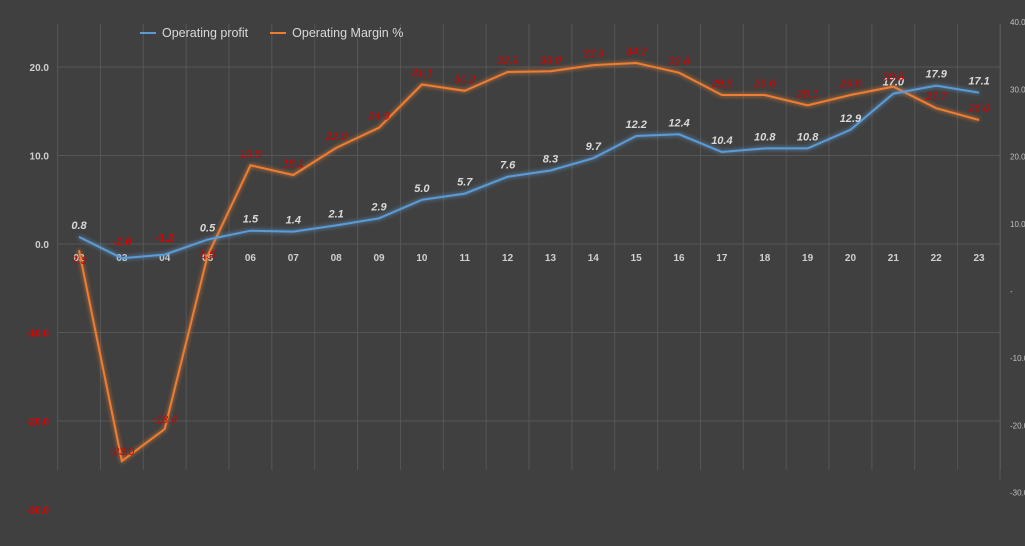 Image resolution: width=1025 pixels, height=546 pixels. I want to click on legend-item-operating-profit: Operating profit, so click(194, 33).